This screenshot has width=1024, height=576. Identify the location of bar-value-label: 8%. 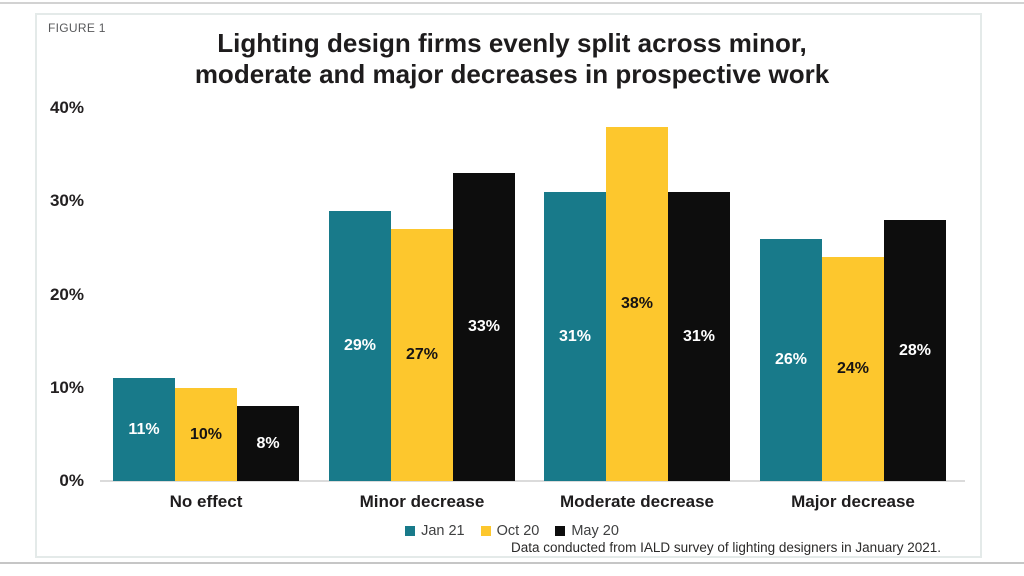
(268, 443).